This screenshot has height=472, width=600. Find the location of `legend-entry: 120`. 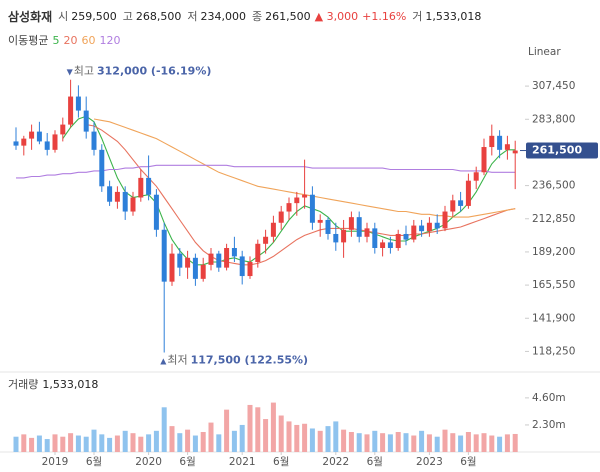

legend-entry: 120 is located at coordinates (109, 40).